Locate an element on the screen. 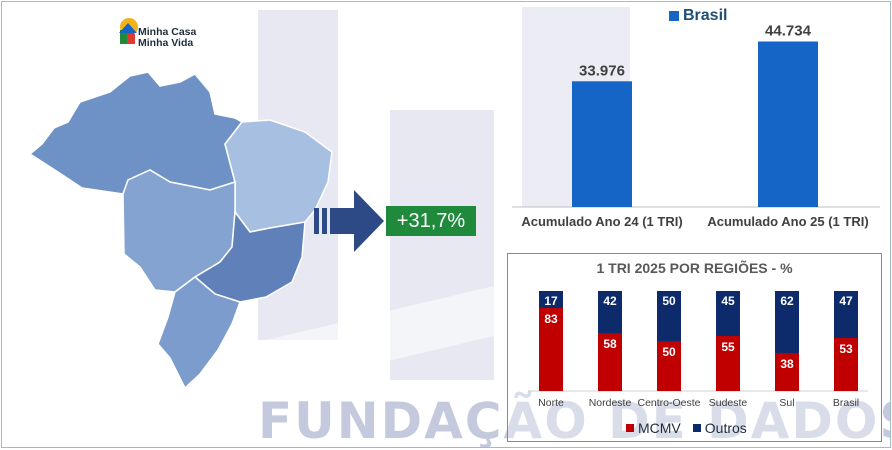 The height and width of the screenshot is (450, 892). value-outros-0: 17 is located at coordinates (551, 301).